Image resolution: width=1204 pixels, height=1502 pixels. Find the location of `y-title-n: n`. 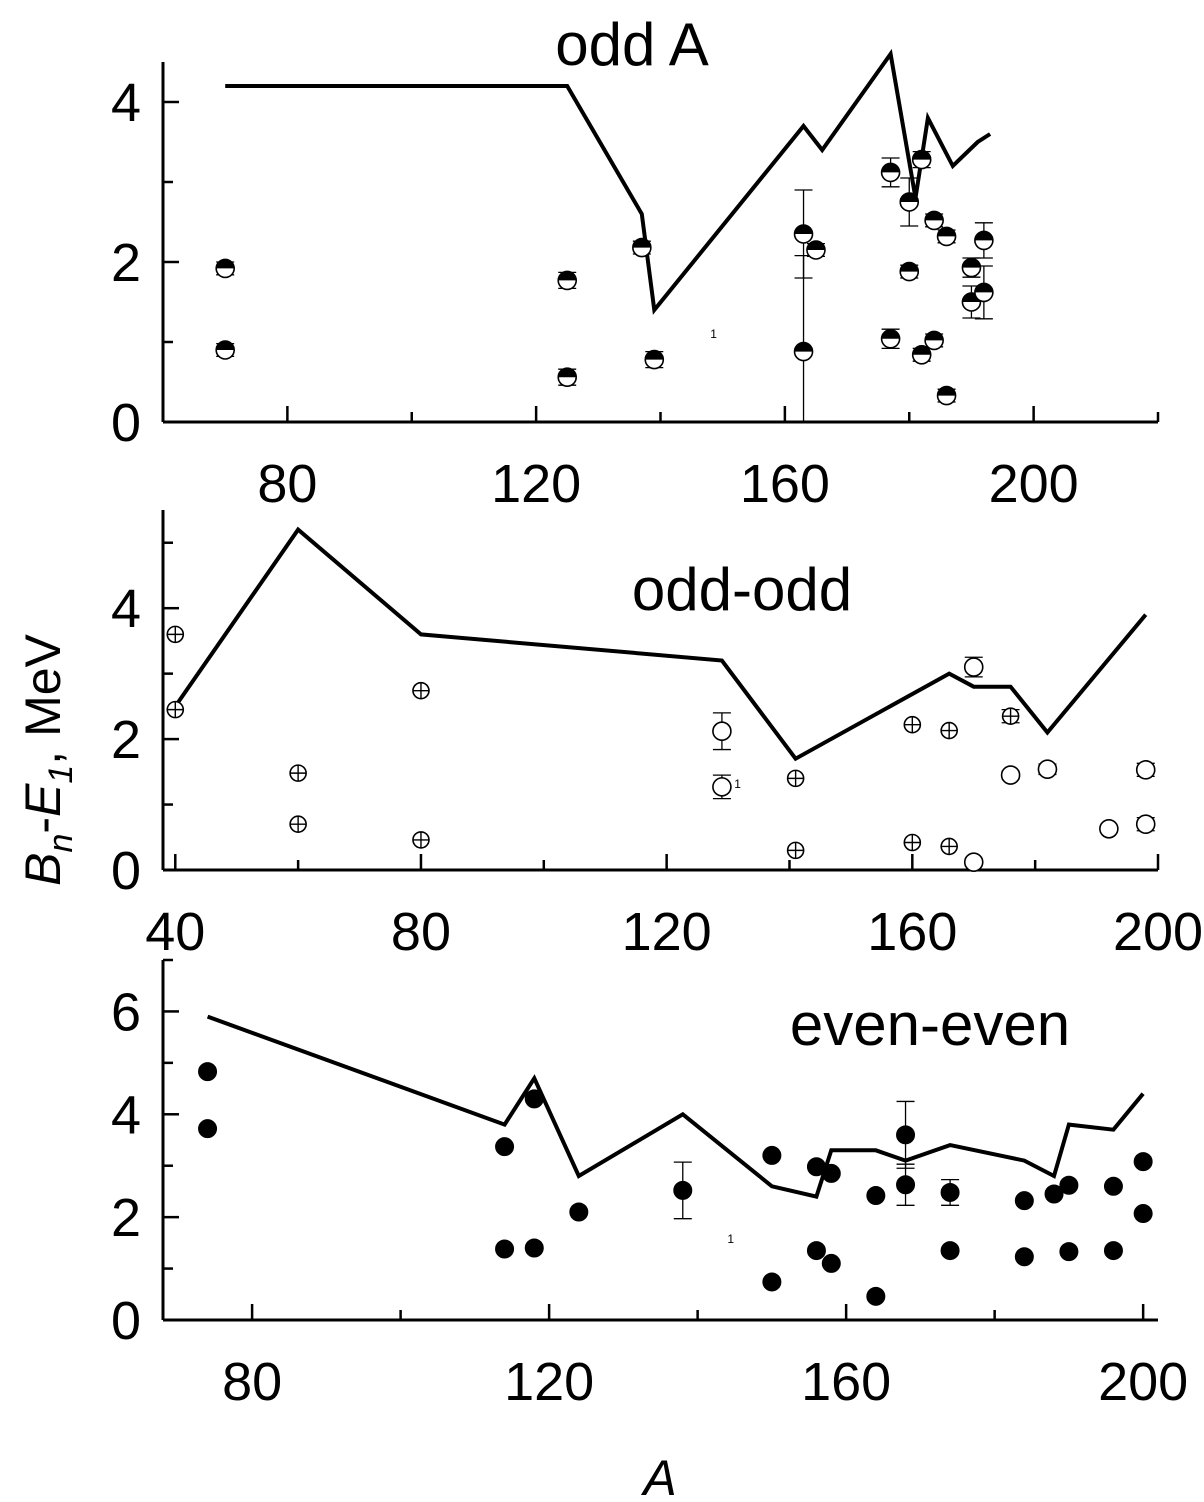

y-title-n: n is located at coordinates (61, 843).